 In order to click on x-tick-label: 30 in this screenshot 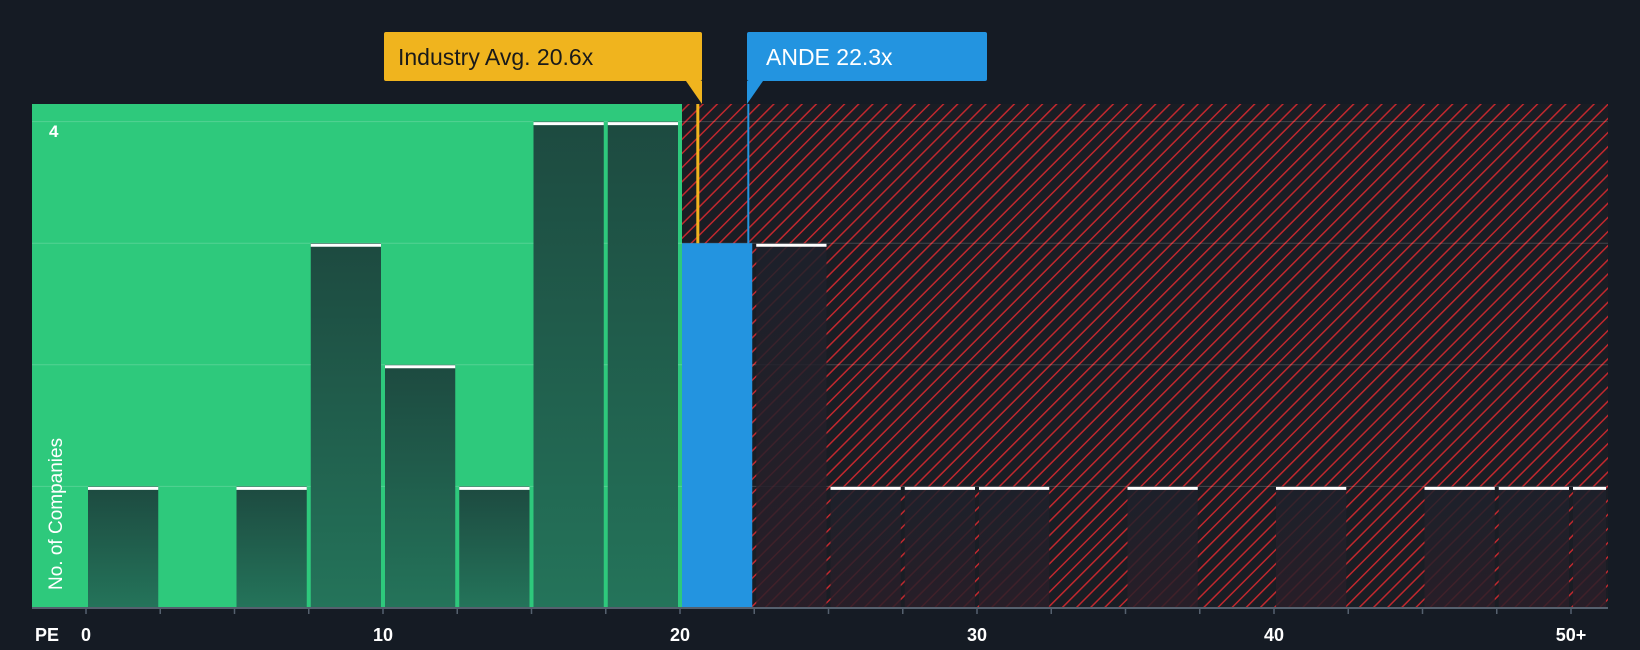, I will do `click(977, 635)`.